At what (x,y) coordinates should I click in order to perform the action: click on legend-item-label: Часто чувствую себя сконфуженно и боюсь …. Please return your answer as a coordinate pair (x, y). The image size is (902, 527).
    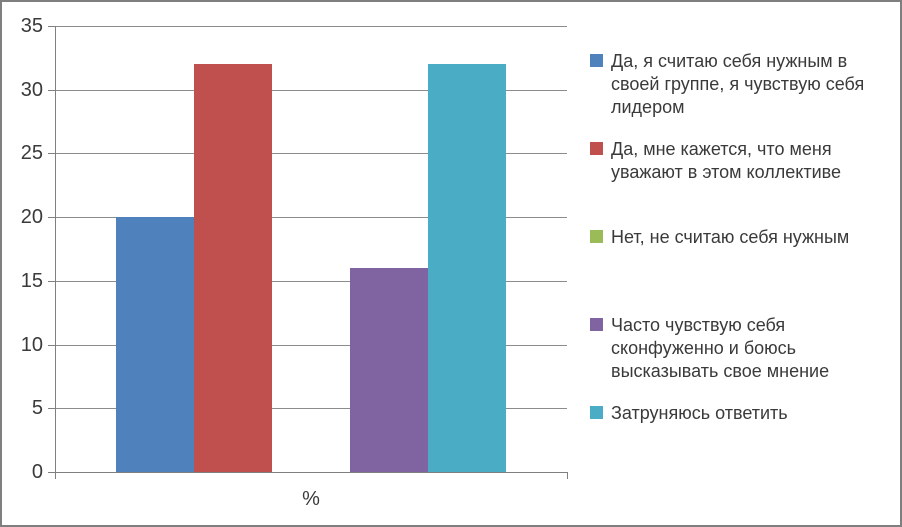
    Looking at the image, I should click on (720, 348).